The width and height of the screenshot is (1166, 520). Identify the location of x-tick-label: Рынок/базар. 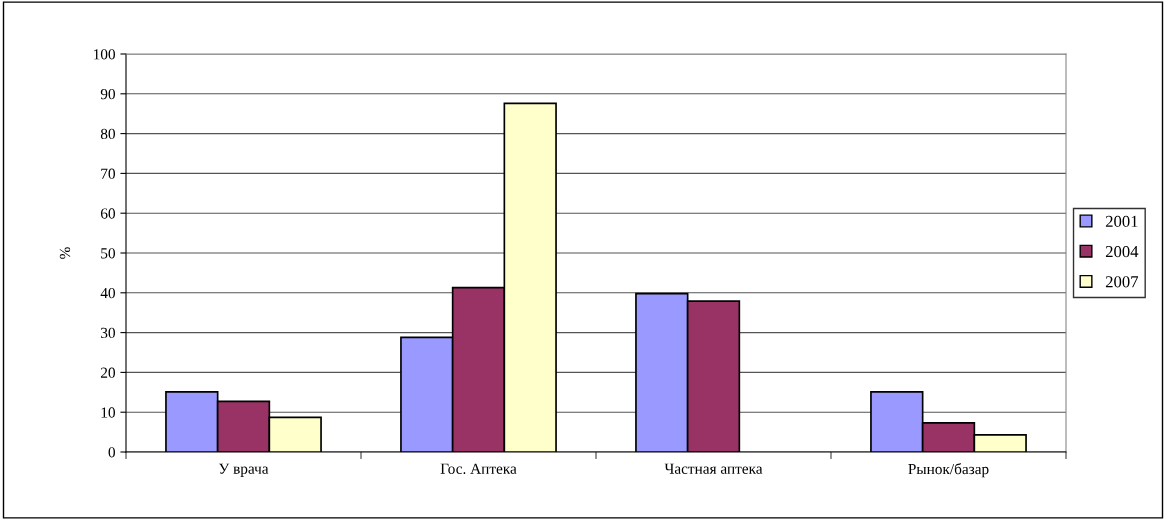
(948, 470).